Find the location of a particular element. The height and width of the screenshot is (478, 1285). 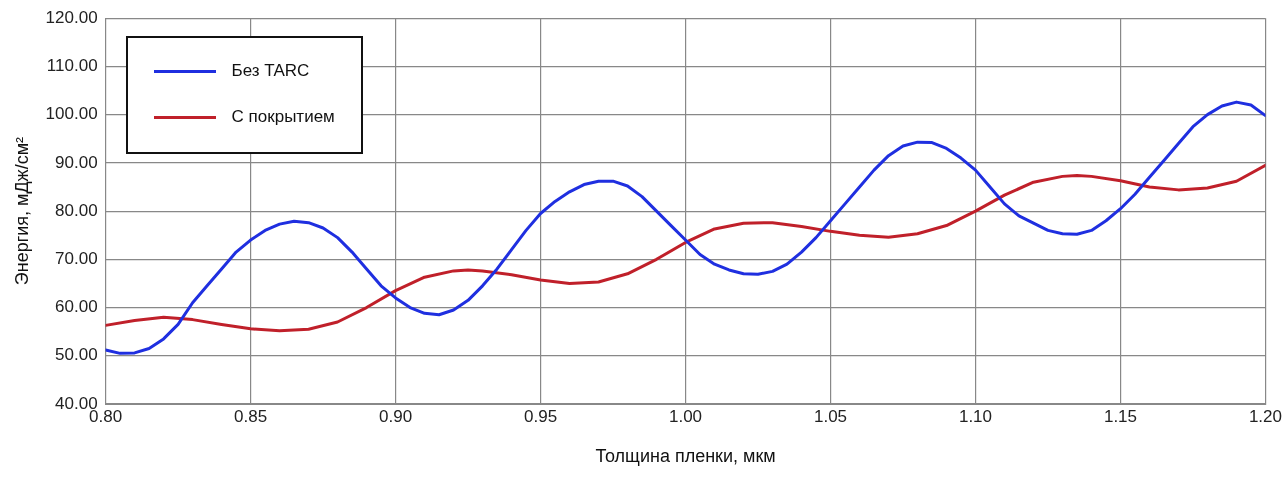

y-tick-label: 100.00 is located at coordinates (71, 114).